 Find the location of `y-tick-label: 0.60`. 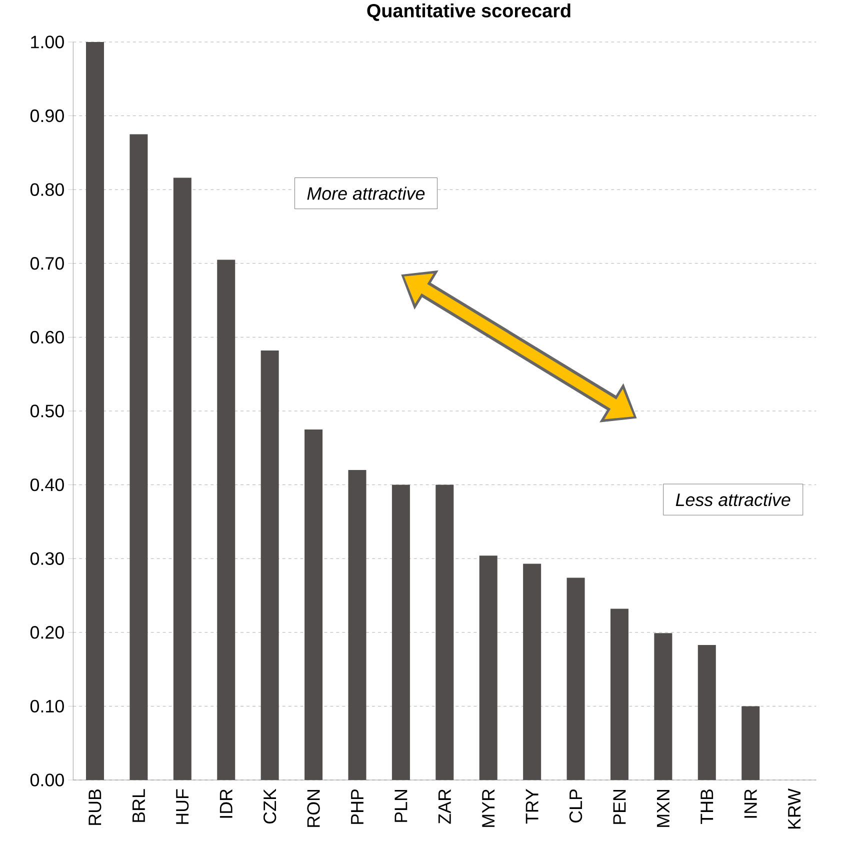

y-tick-label: 0.60 is located at coordinates (47, 337).